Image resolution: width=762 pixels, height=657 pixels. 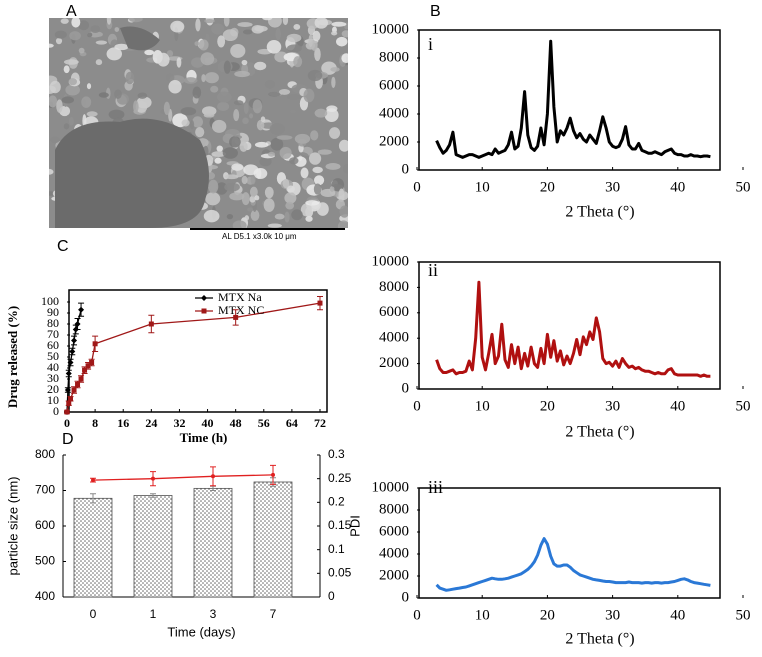 What do you see at coordinates (612, 615) in the screenshot?
I see `x-tick-label: 30` at bounding box center [612, 615].